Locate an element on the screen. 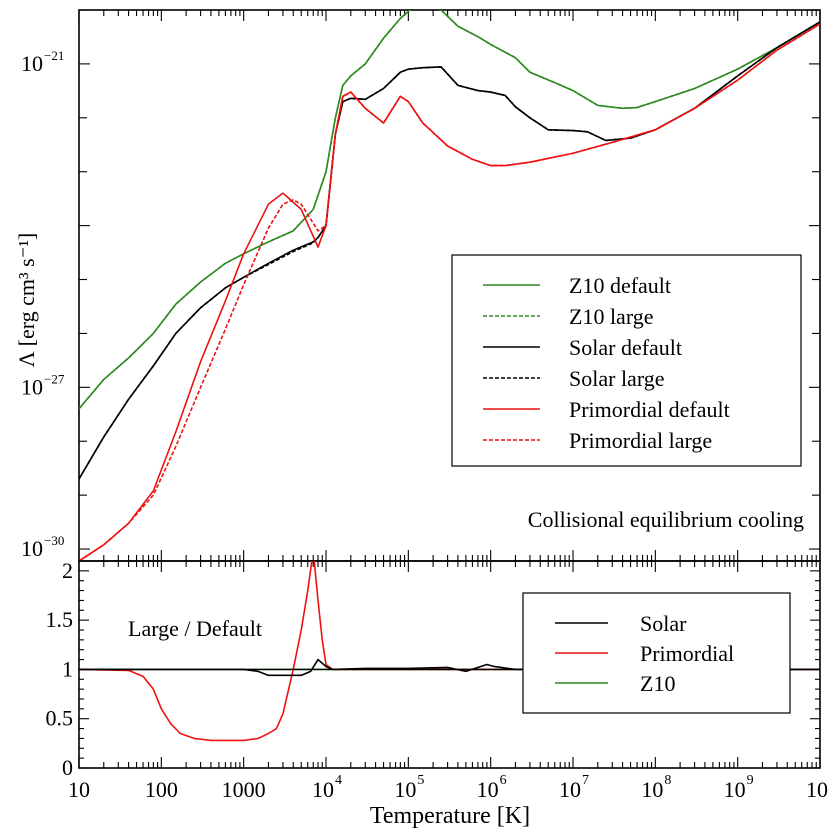 This screenshot has width=830, height=830. legend-label-solar: Solar is located at coordinates (663, 623).